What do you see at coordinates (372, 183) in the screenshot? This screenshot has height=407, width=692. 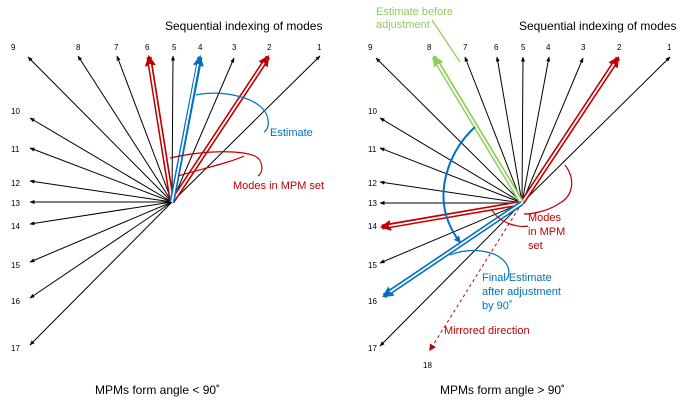 I see `right-mode-label: 12` at bounding box center [372, 183].